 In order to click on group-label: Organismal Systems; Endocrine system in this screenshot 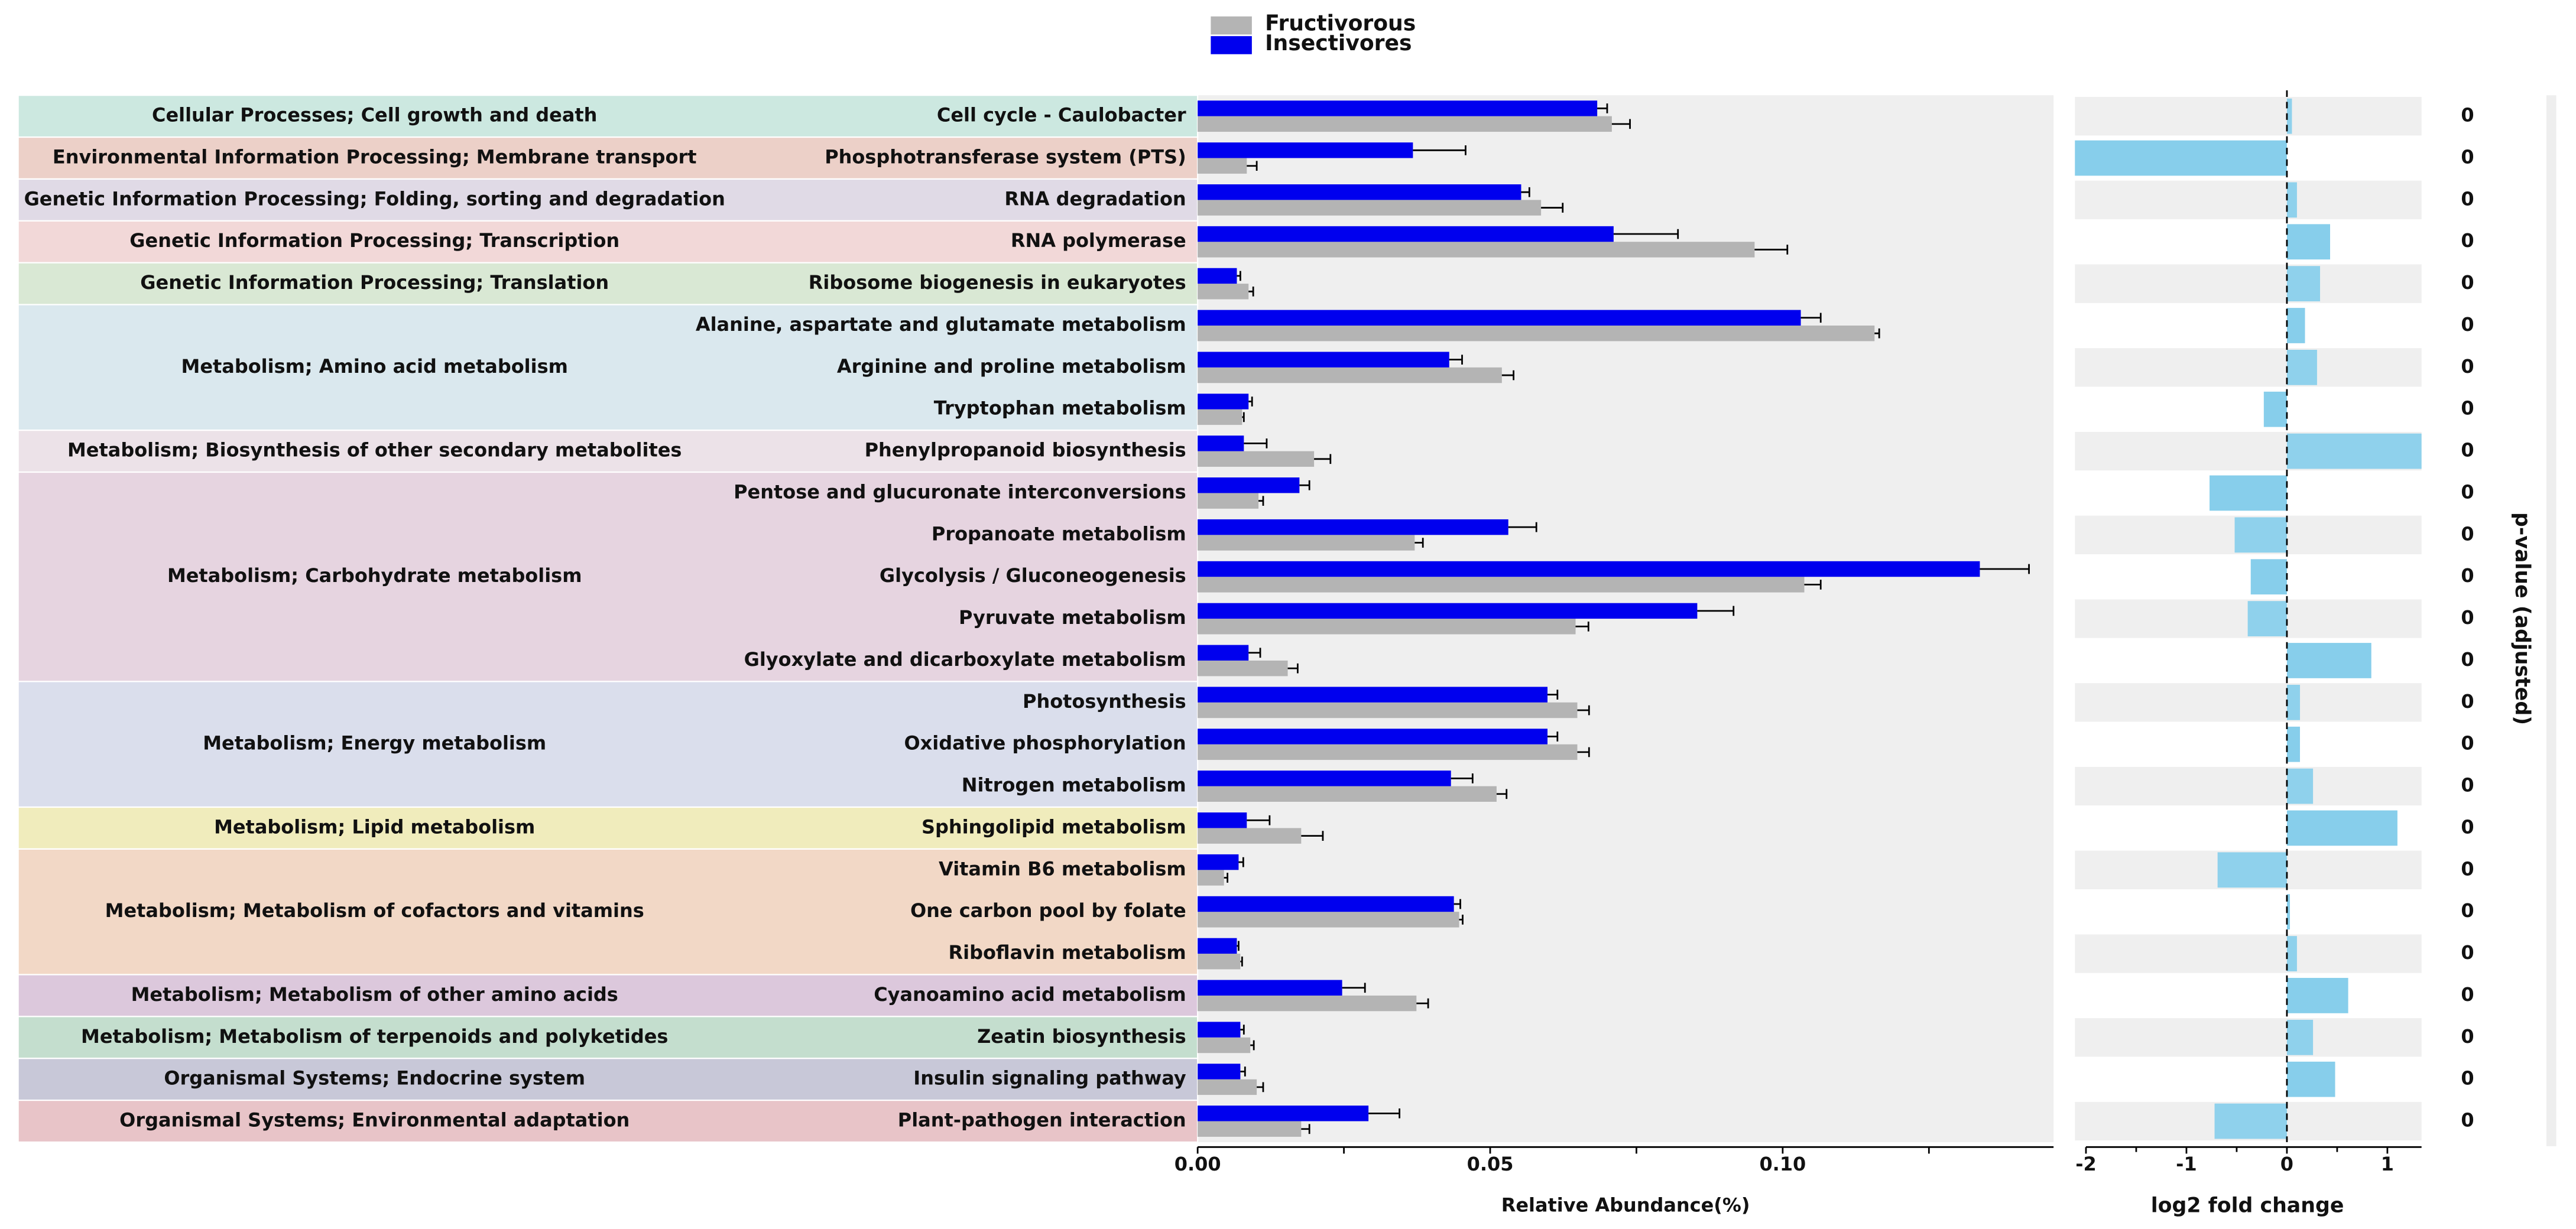, I will do `click(374, 1078)`.